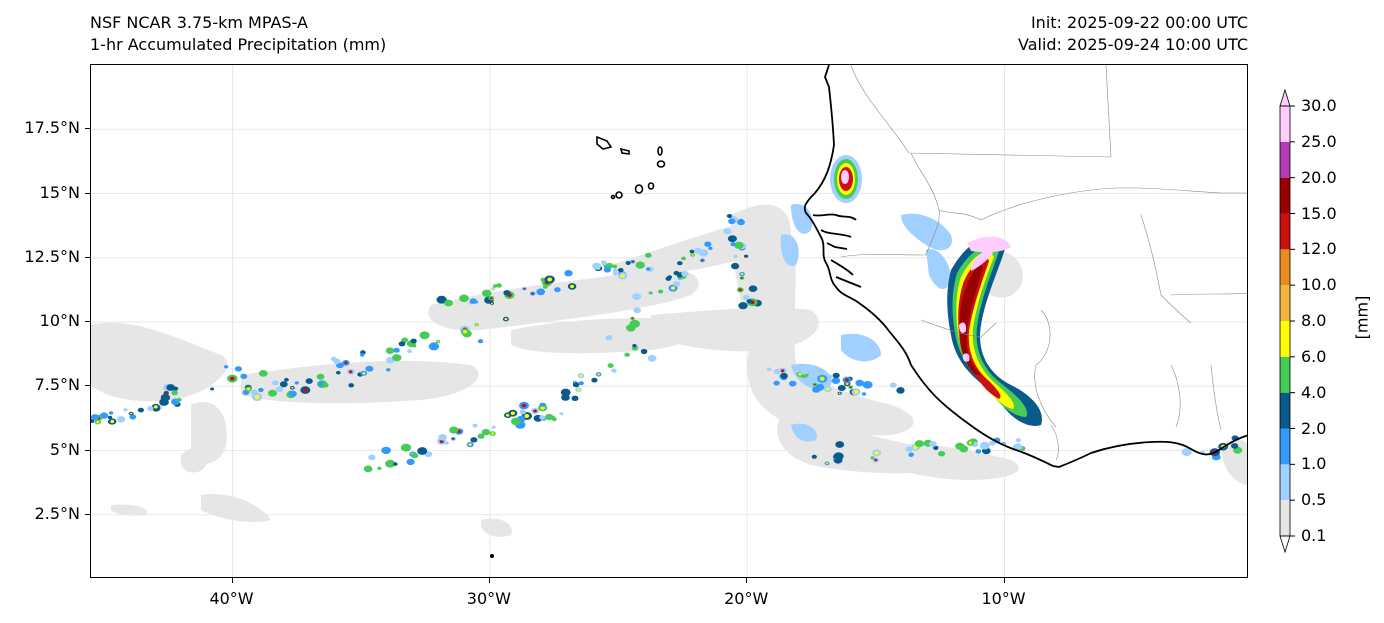 The image size is (1384, 623). Describe the element at coordinates (1319, 105) in the screenshot. I see `colorbar-level-label: 30.0` at that location.